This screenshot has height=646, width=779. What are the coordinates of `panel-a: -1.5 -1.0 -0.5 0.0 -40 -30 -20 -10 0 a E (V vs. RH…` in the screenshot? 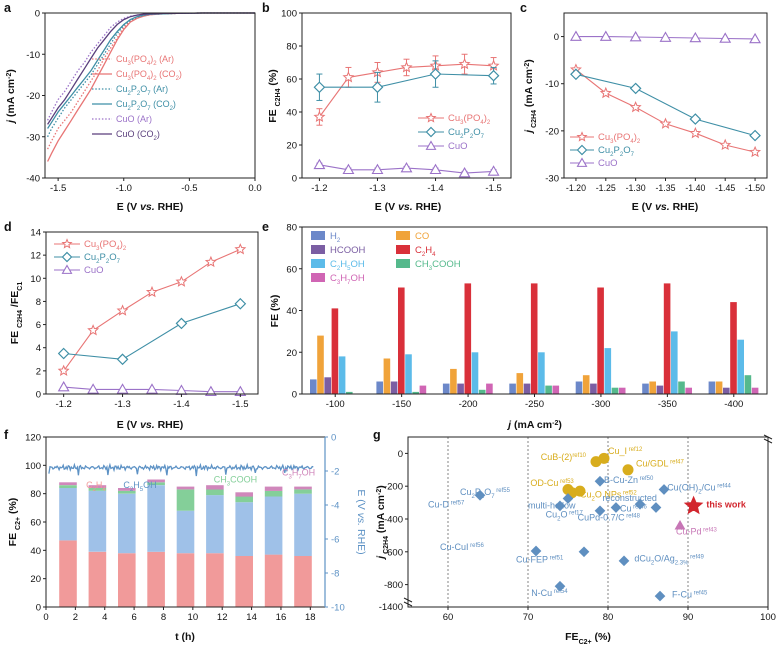 It's located at (133, 107).